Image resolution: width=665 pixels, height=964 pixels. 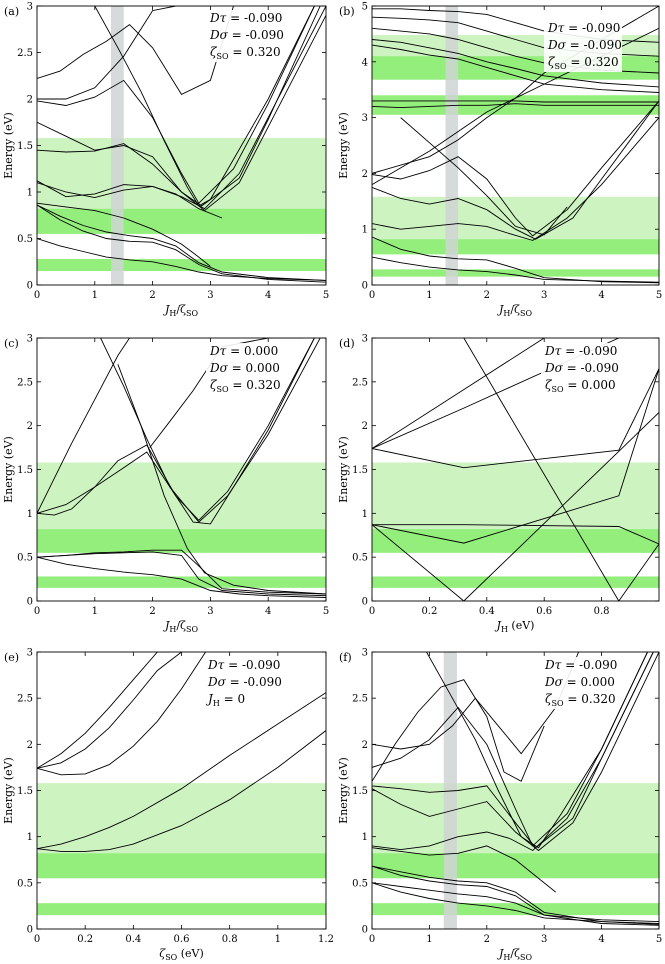 I want to click on x-tick-label: 4, so click(x=601, y=939).